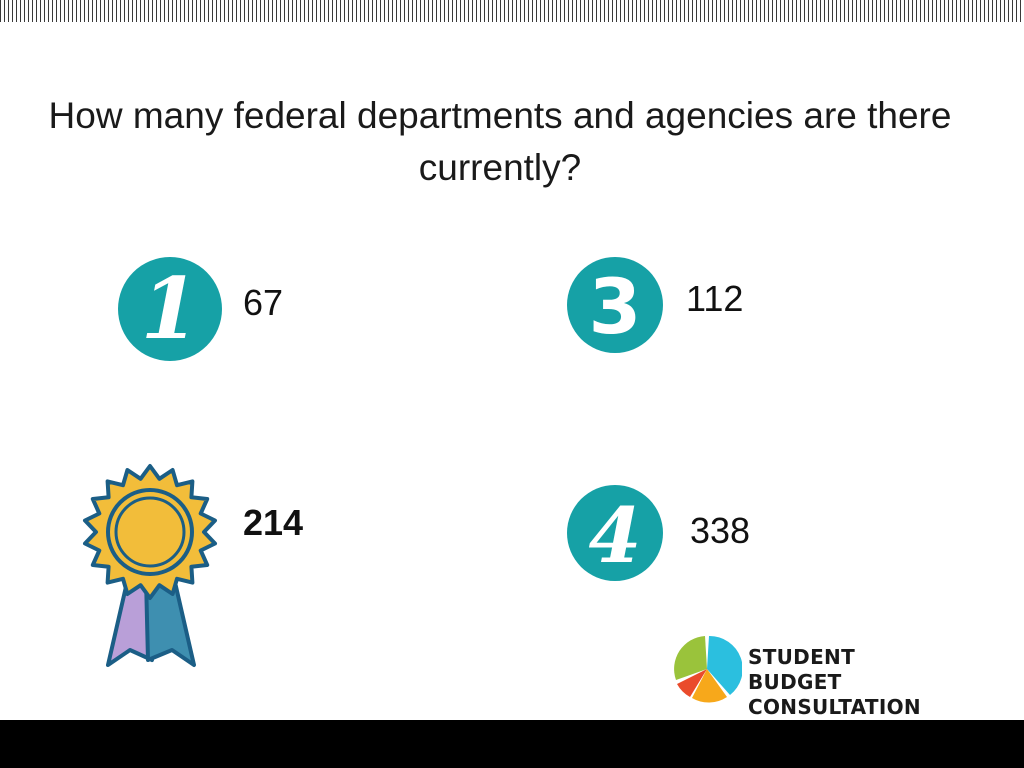  I want to click on bottom-bar, so click(512, 744).